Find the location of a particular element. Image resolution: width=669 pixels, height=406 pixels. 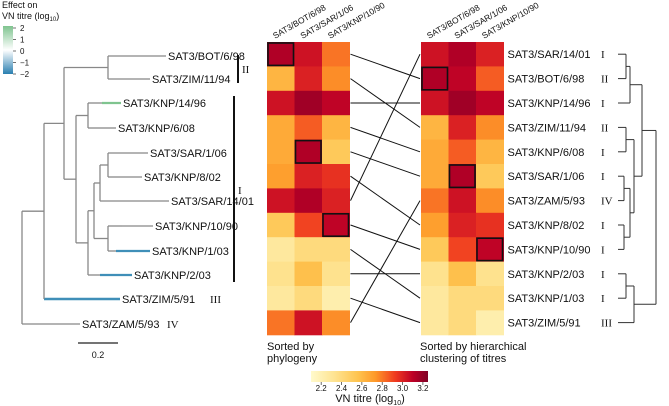

effect-legend-ticks: 2 1 0 −1 −2 is located at coordinates (21, 51).